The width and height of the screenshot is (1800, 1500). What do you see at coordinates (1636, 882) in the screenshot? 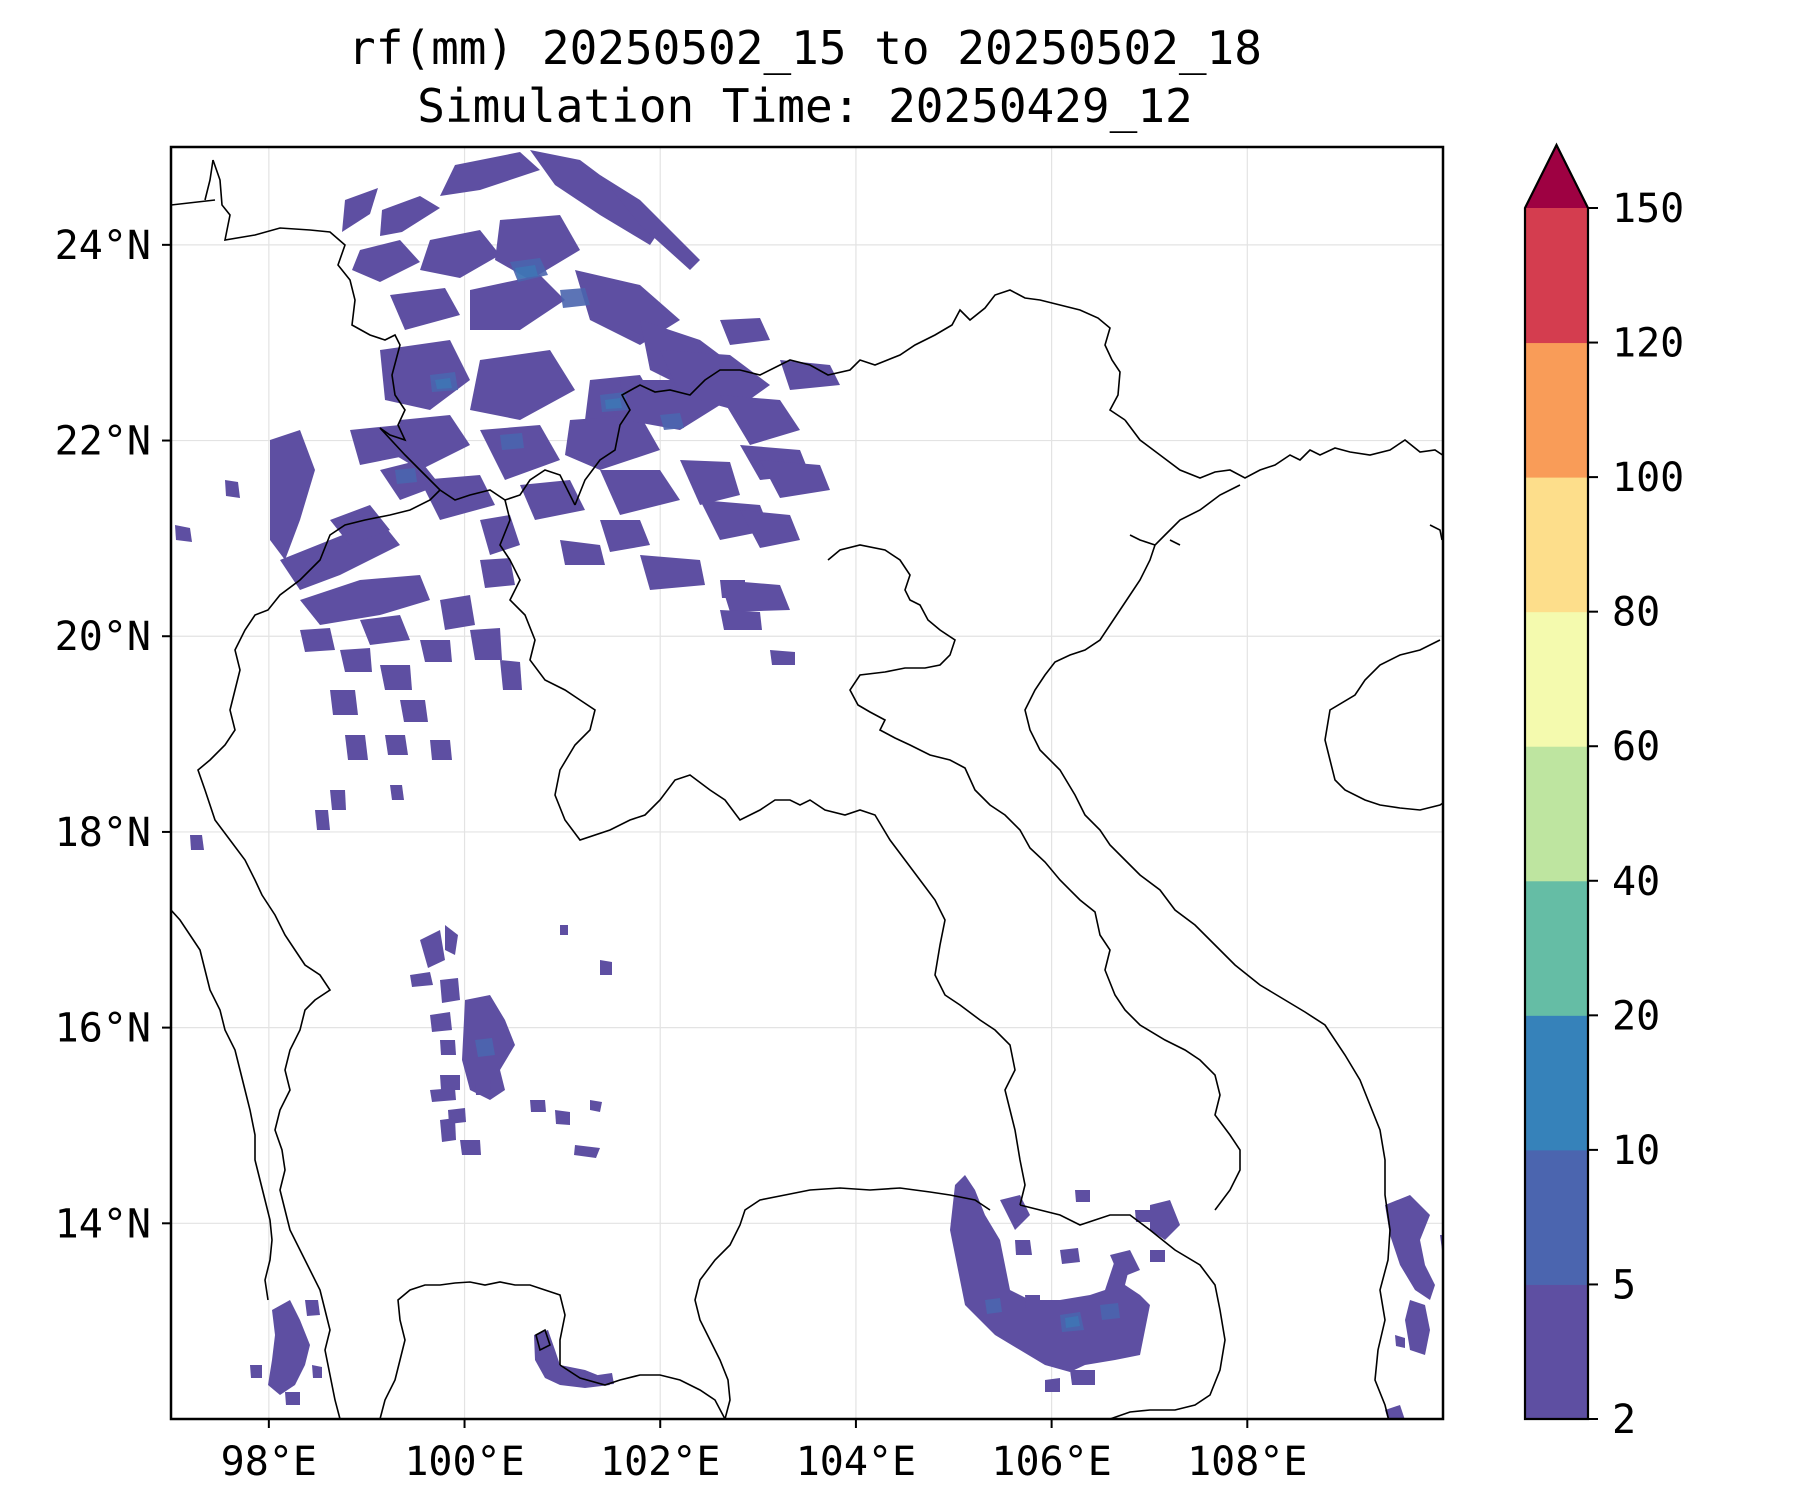
I see `colorbar-tick-label: 40` at bounding box center [1636, 882].